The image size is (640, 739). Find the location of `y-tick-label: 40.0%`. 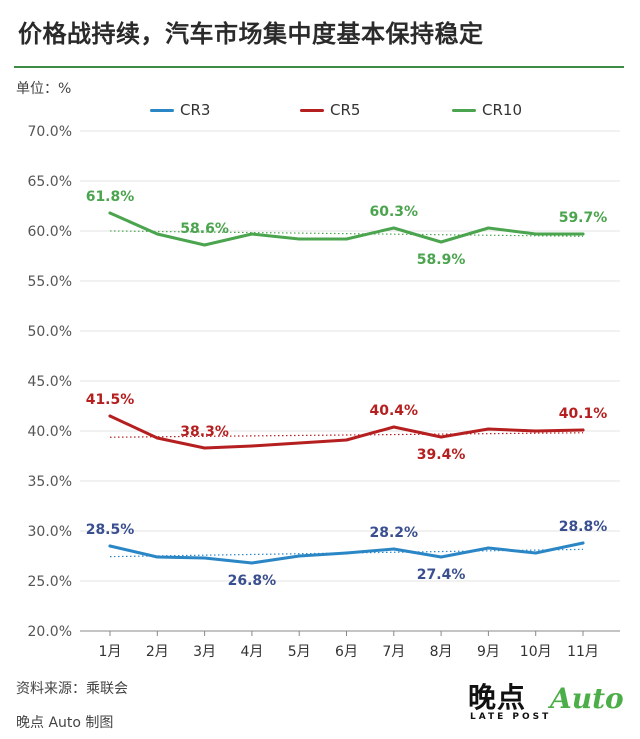

y-tick-label: 40.0% is located at coordinates (50, 432).